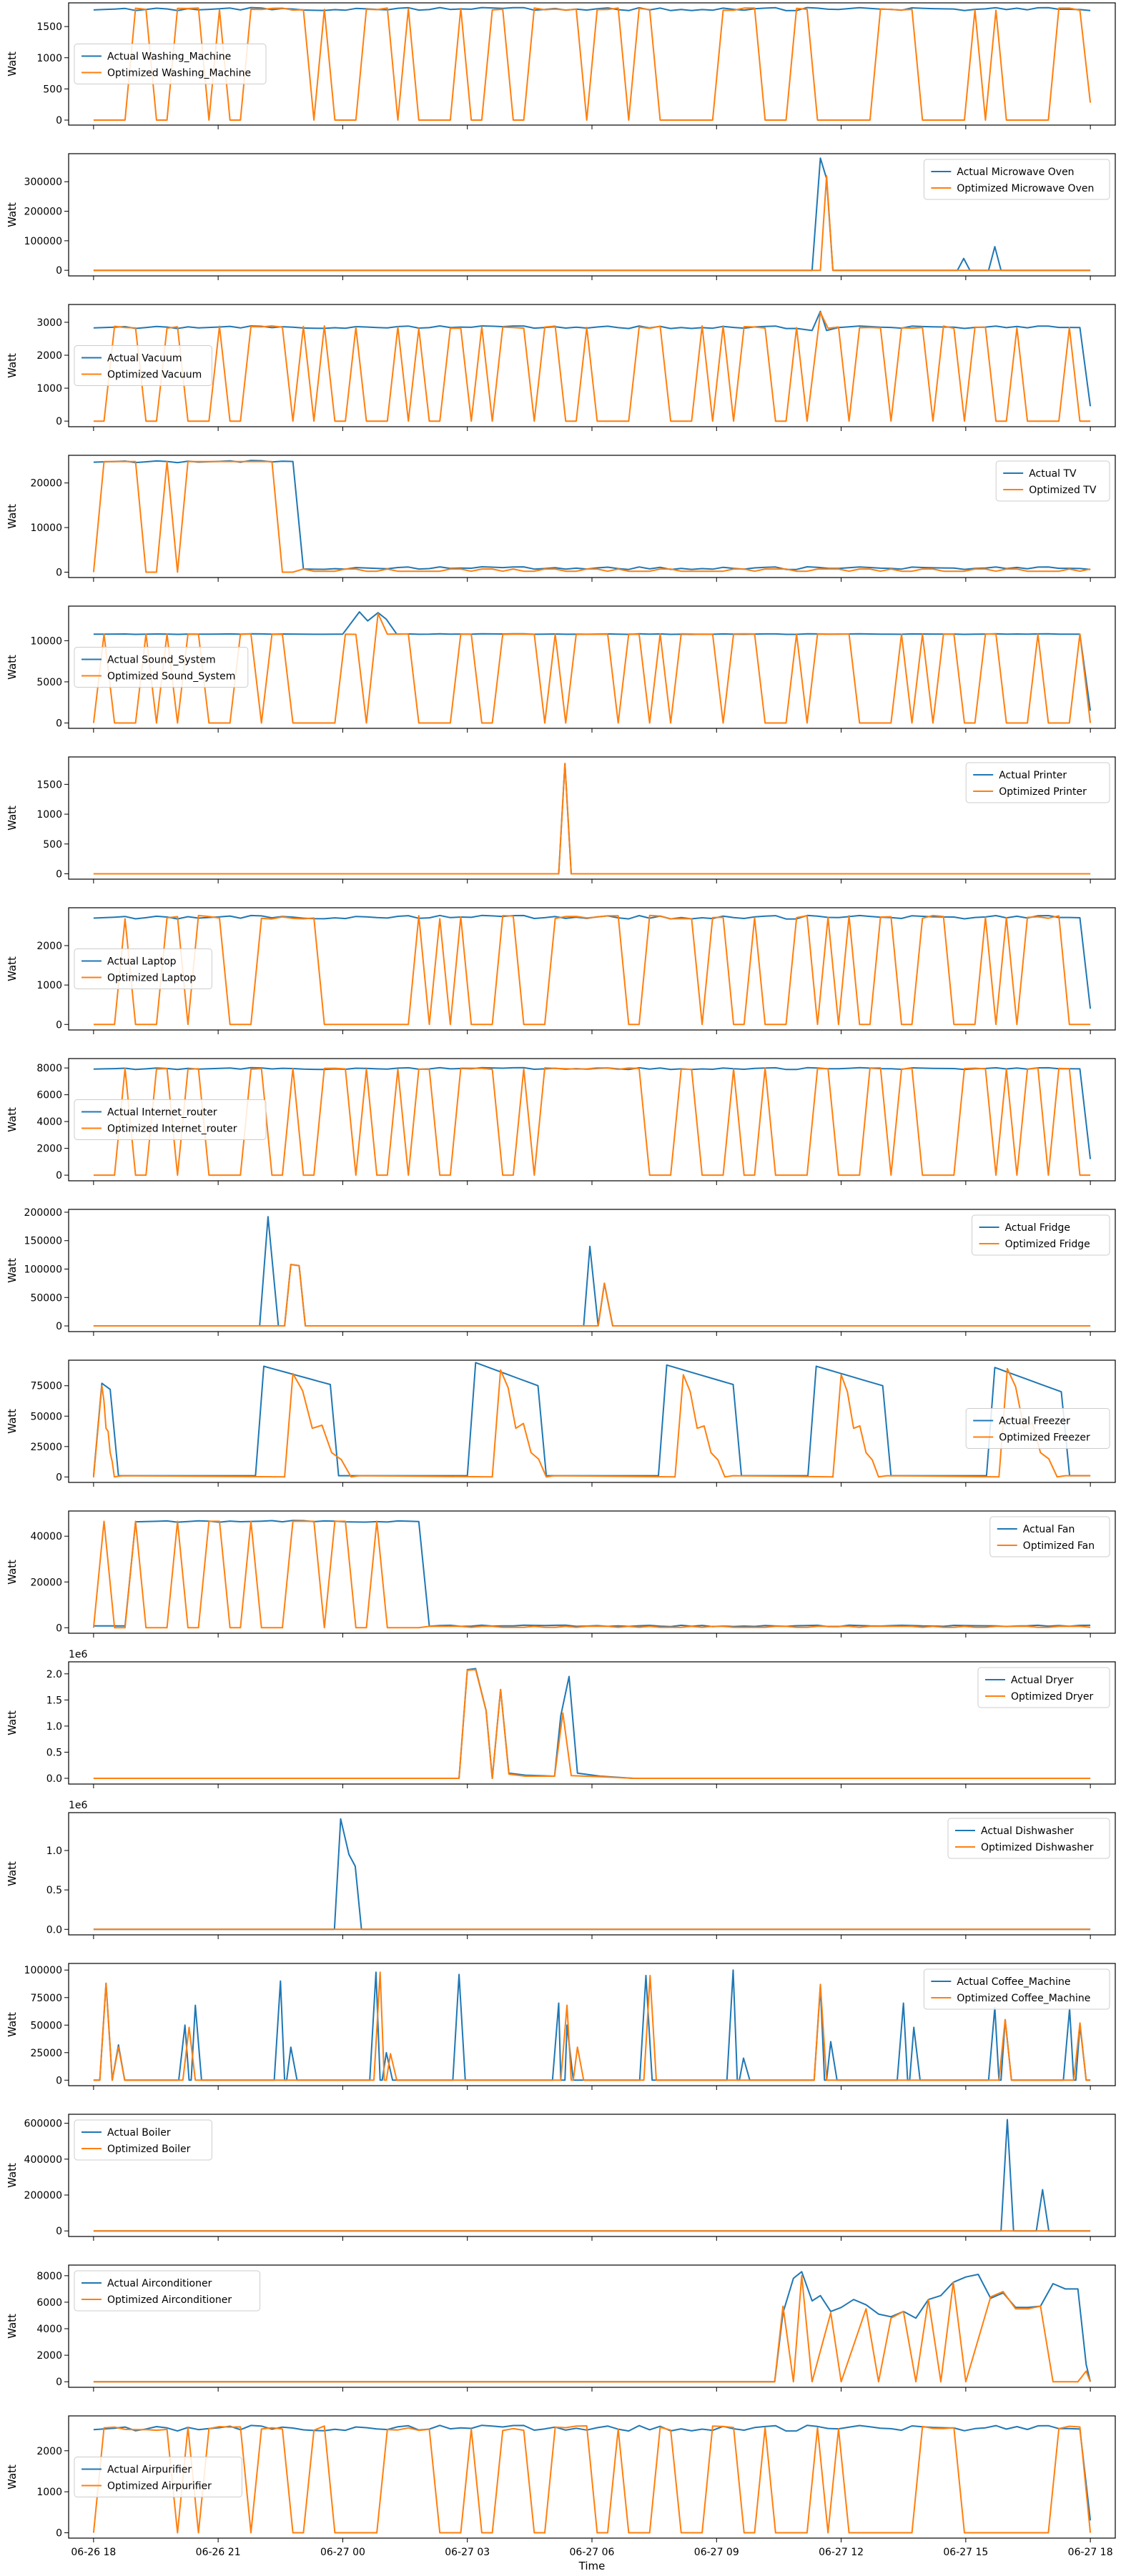 This screenshot has height=2576, width=1126. I want to click on legend-entry: Actual Fridge, so click(1037, 1228).